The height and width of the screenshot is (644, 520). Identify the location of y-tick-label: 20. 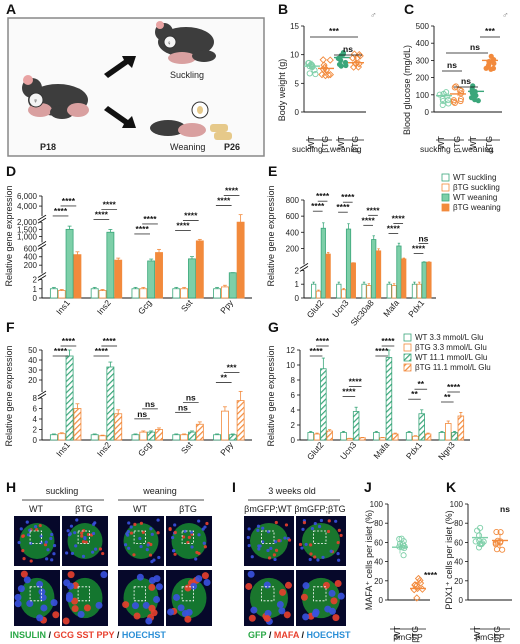
(458, 581).